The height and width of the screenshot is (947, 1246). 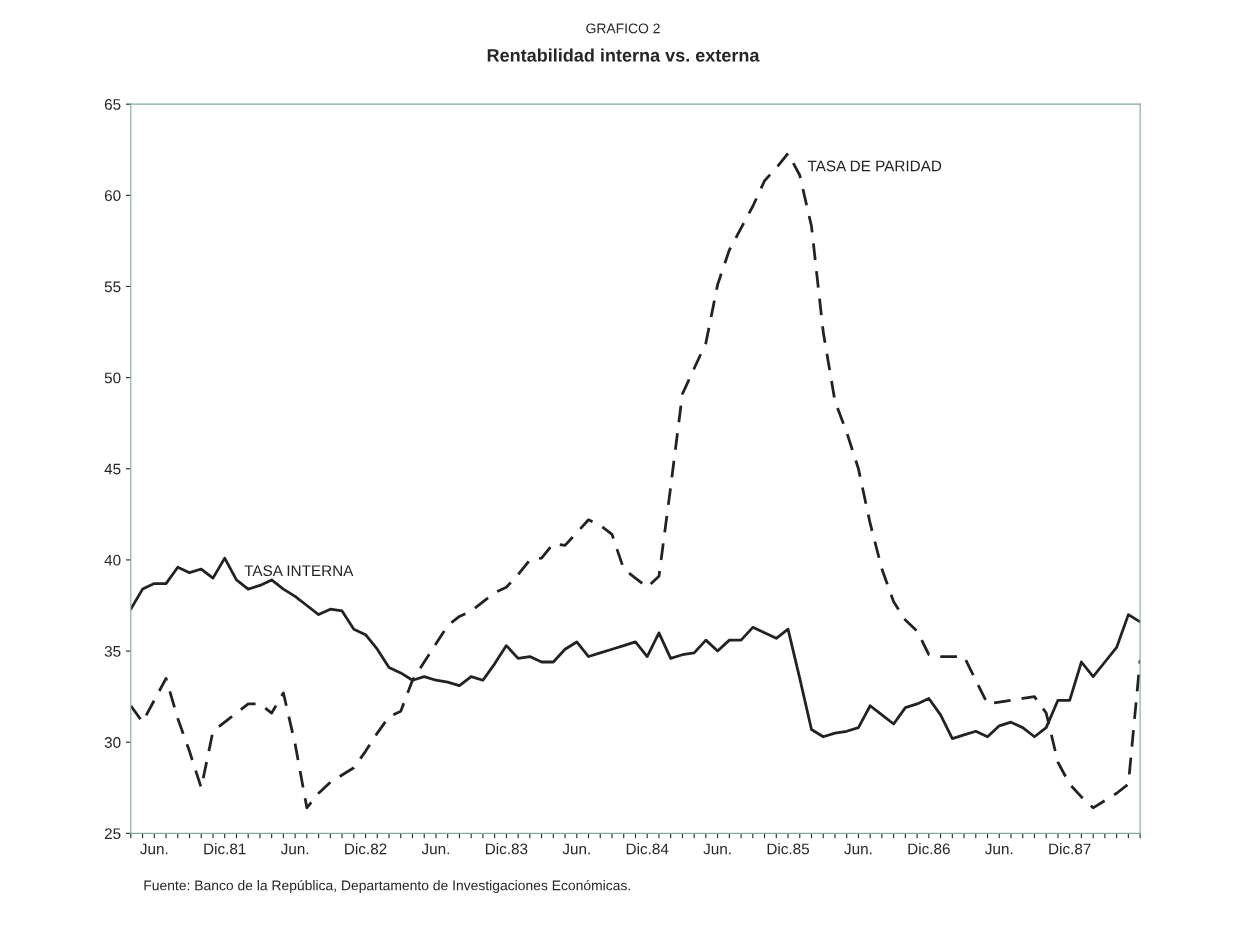 I want to click on source-note: Fuente: Banco de la República, Departamento de Investigaciones Económicas., so click(x=387, y=886).